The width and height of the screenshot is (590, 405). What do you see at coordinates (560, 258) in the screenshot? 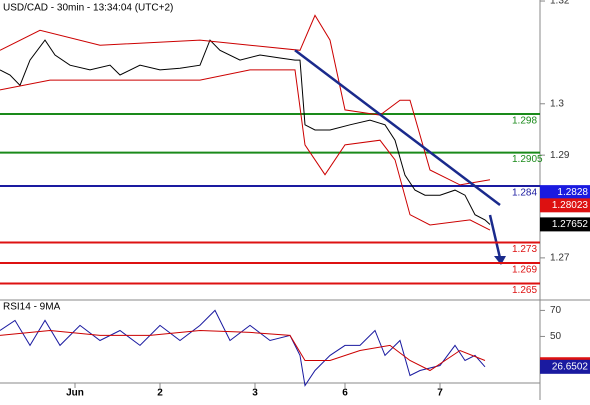
I see `y-tick-label: 1.27` at bounding box center [560, 258].